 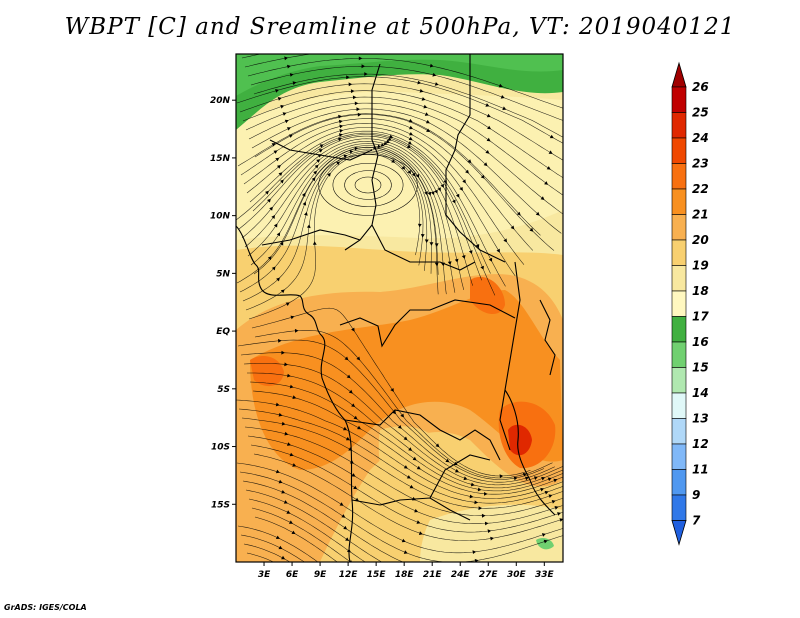 I want to click on colorbar-label: 26, so click(x=700, y=87).